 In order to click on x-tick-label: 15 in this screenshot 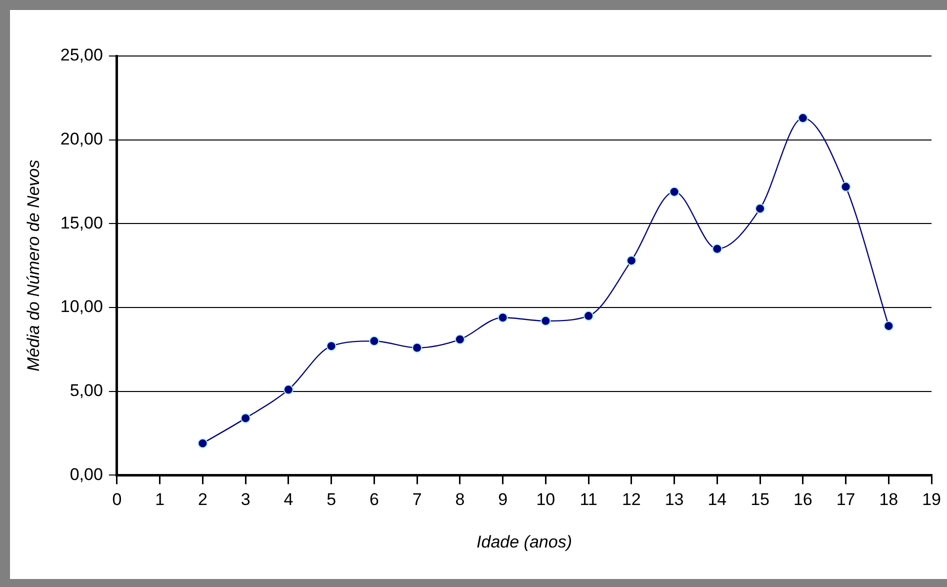, I will do `click(760, 500)`.